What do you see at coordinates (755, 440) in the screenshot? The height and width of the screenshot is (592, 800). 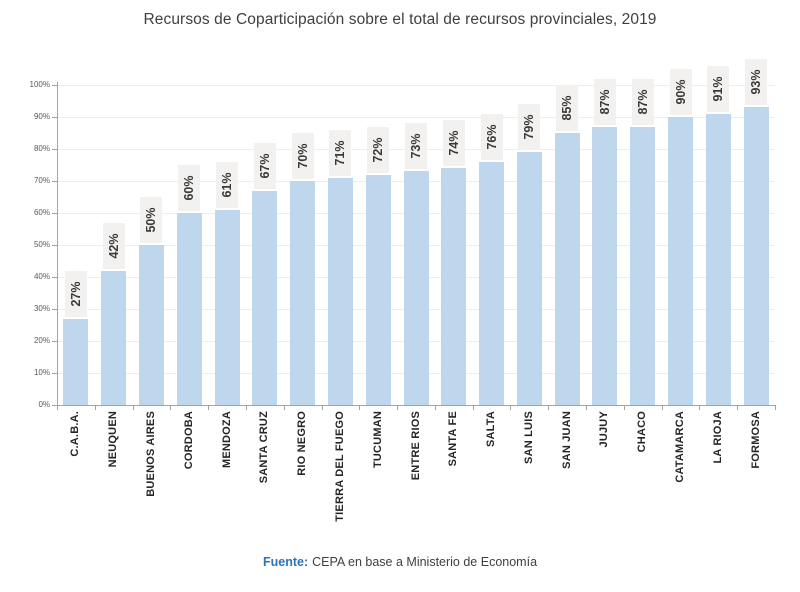 I see `x-axis-category-label: FORMOSA` at bounding box center [755, 440].